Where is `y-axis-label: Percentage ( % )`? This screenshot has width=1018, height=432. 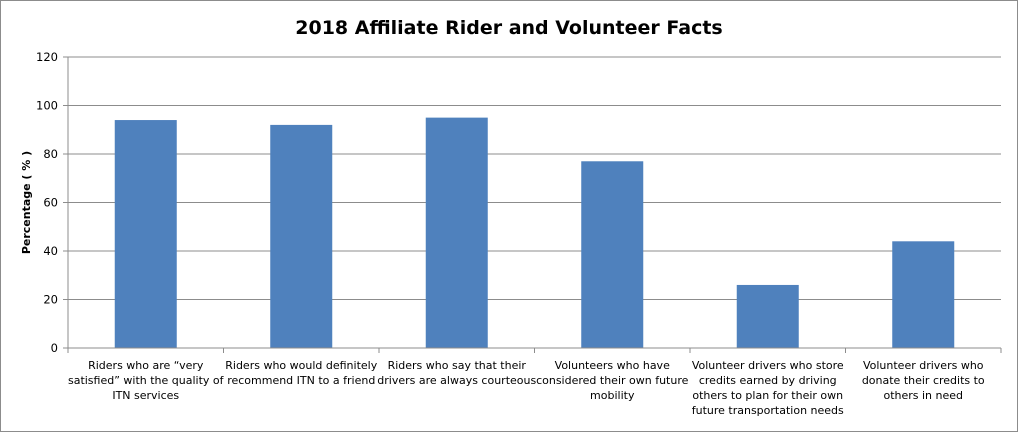
y-axis-label: Percentage ( % ) is located at coordinates (26, 202).